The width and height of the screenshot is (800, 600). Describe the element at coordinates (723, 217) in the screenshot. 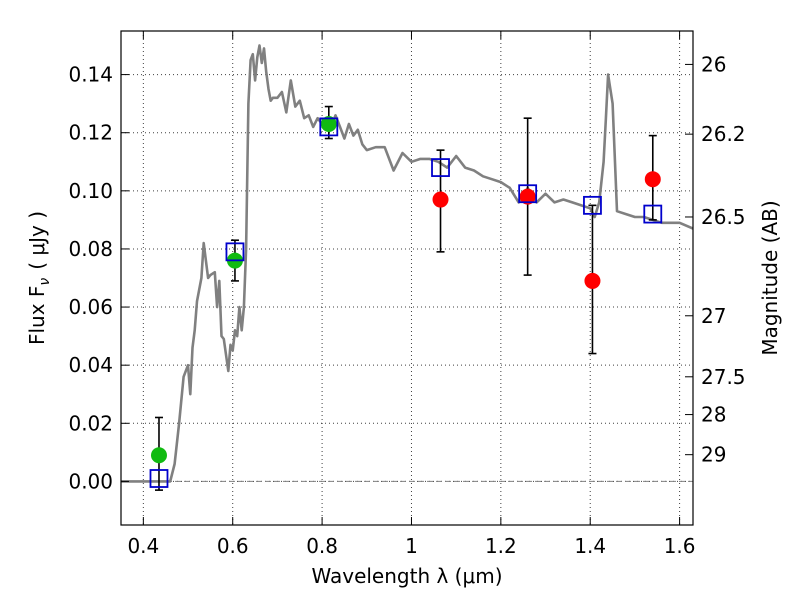

I see `right-tick-label: 26.5` at that location.